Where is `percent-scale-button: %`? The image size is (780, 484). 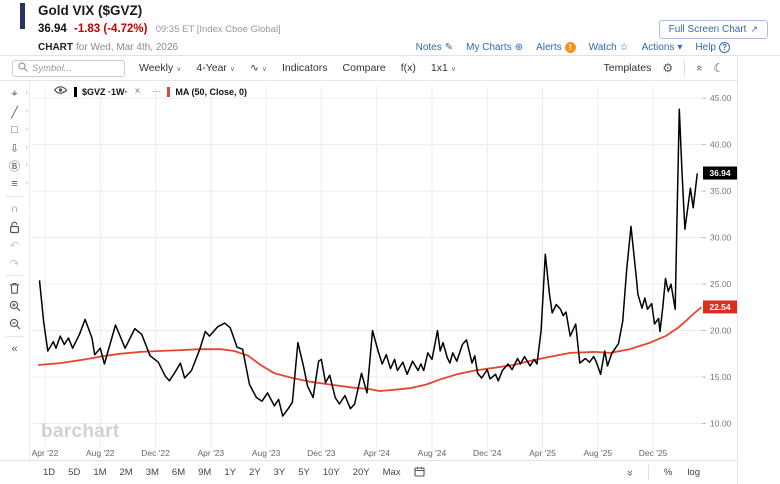 percent-scale-button: % is located at coordinates (668, 472).